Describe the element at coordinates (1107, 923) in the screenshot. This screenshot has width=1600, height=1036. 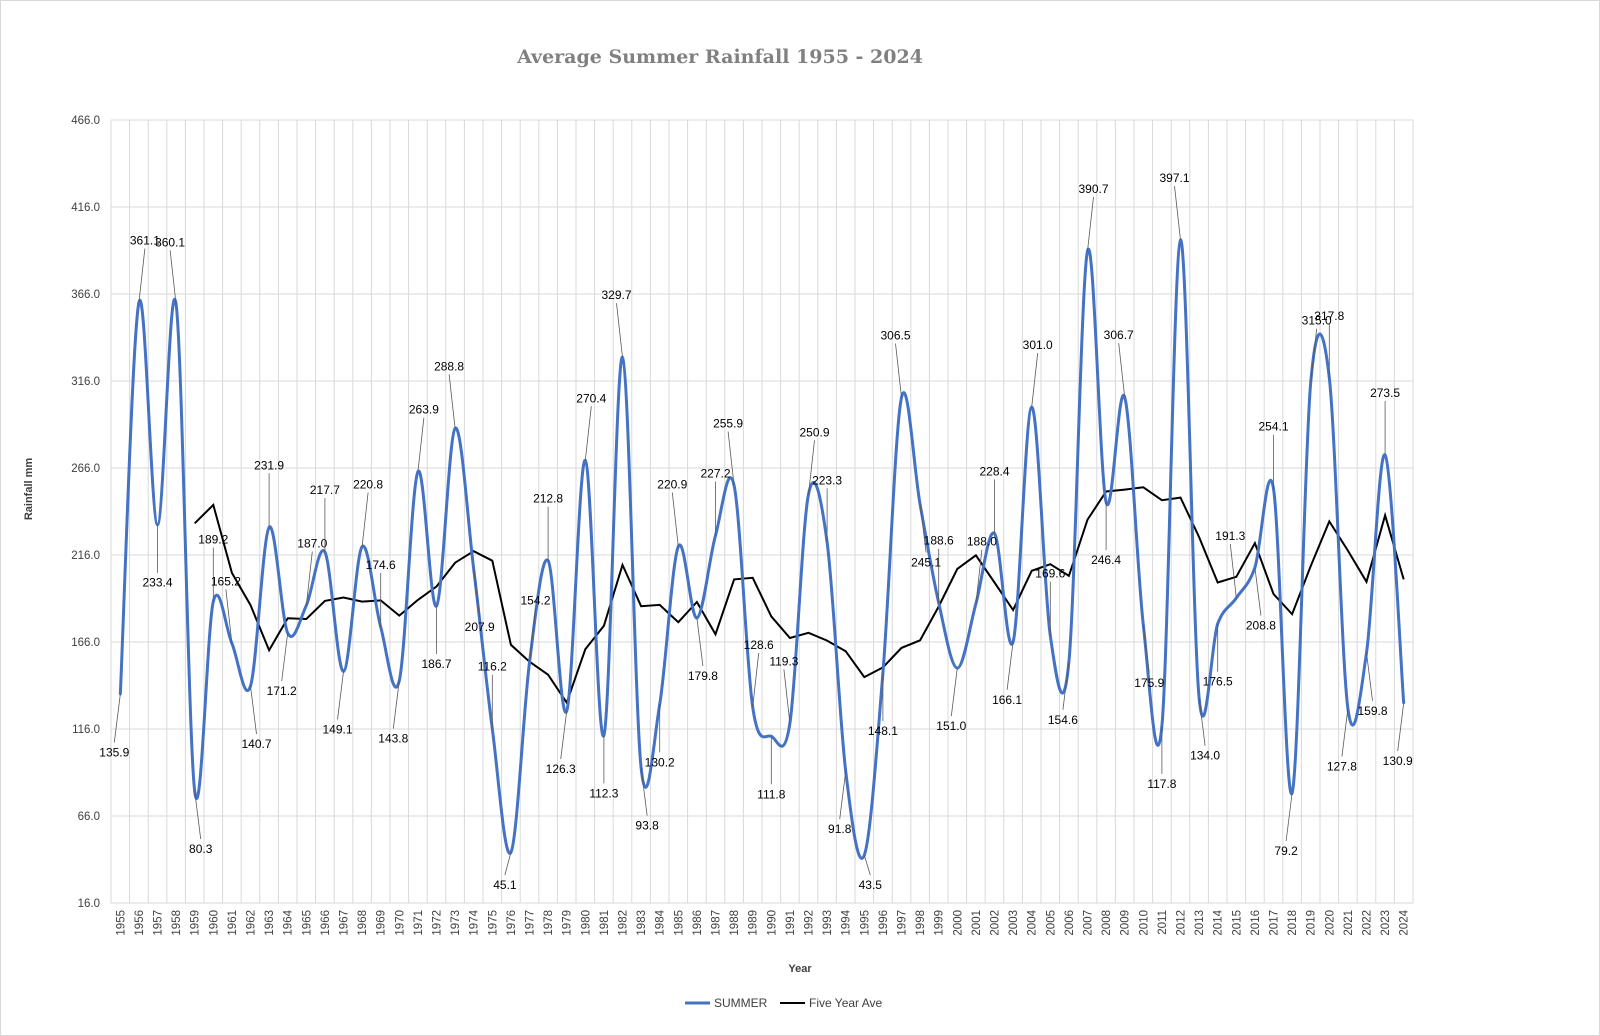
I see `x-tick-label: 2008` at that location.